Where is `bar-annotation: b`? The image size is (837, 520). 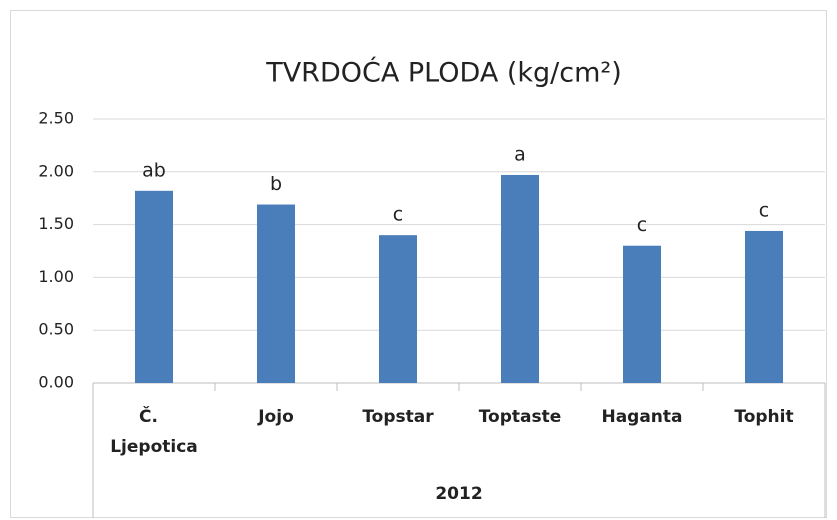
bar-annotation: b is located at coordinates (276, 184).